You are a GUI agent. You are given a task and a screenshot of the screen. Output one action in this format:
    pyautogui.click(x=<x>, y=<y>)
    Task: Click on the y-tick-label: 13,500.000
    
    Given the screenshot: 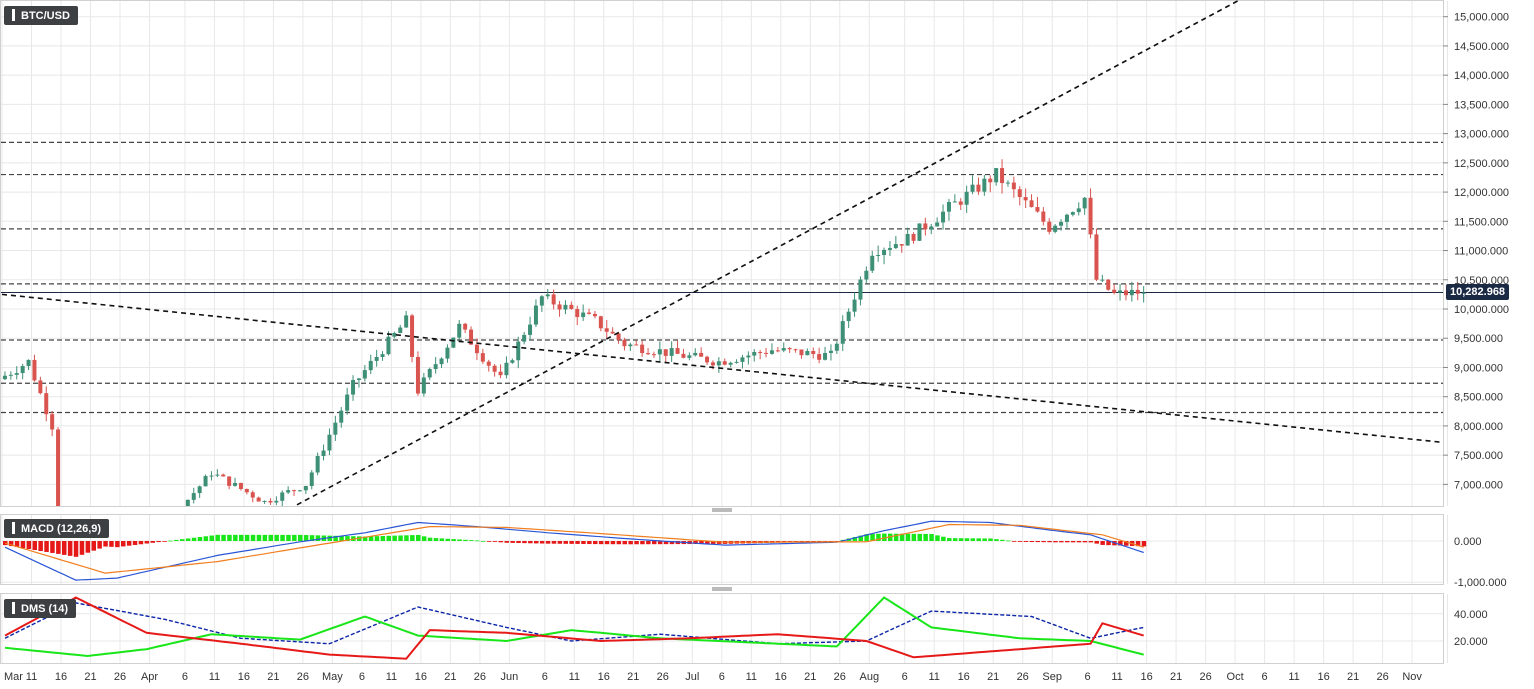 What is the action you would take?
    pyautogui.click(x=1481, y=105)
    